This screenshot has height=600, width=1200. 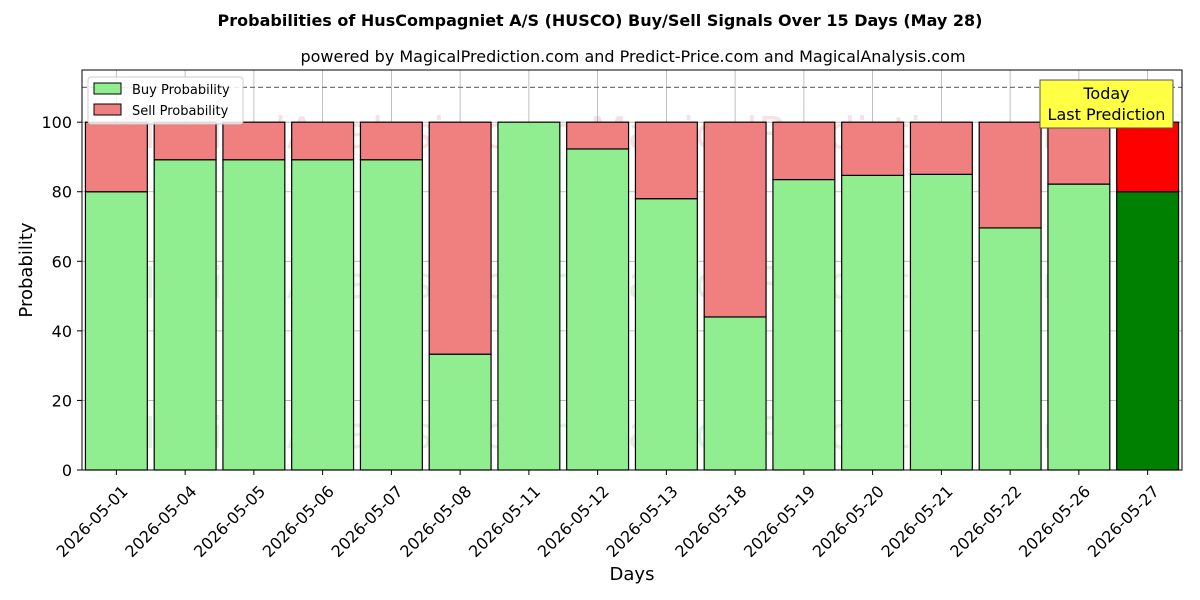 What do you see at coordinates (1107, 114) in the screenshot?
I see `annotation-text: Last Prediction` at bounding box center [1107, 114].